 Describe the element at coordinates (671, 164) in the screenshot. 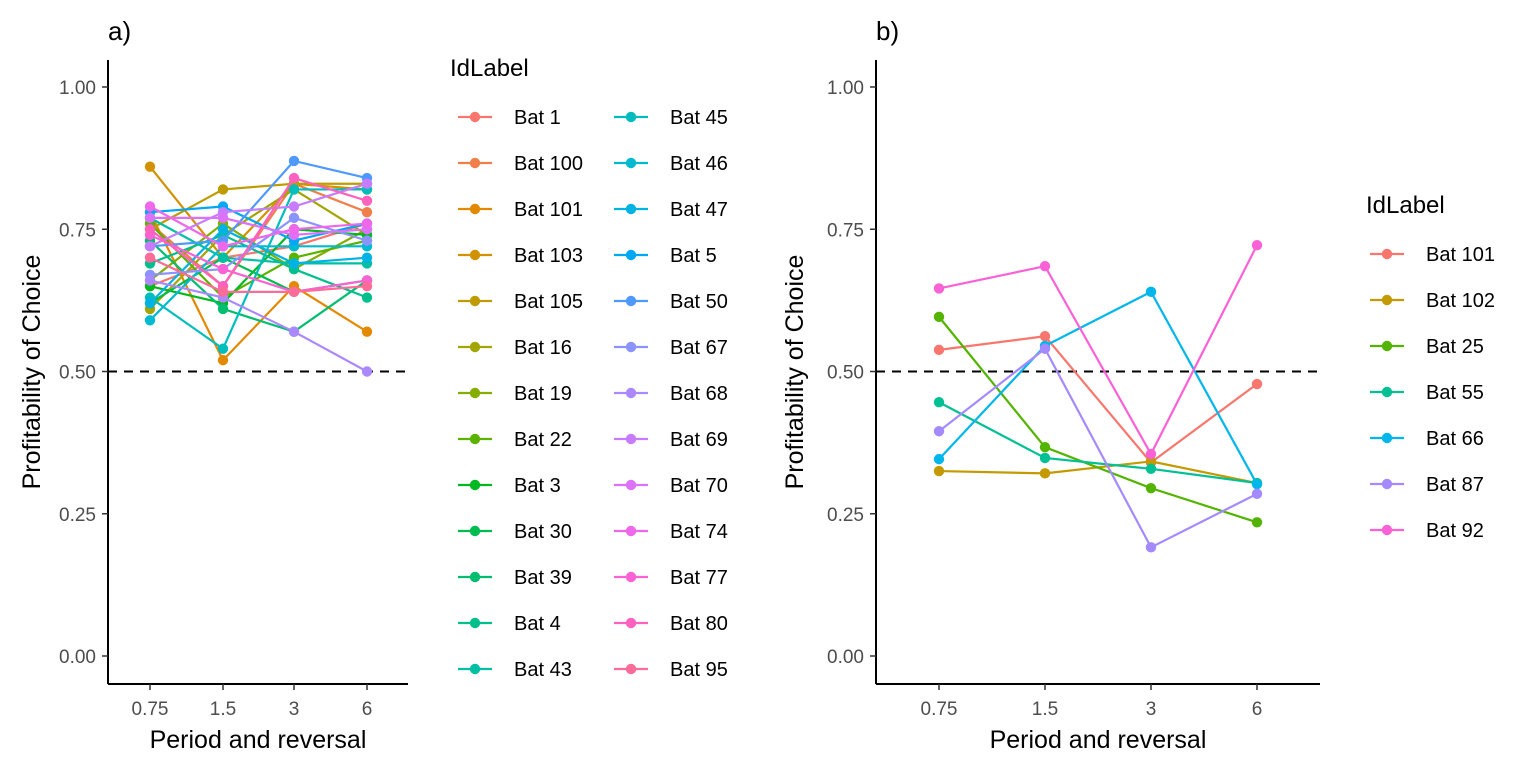

I see `legend-item: Bat 46` at that location.